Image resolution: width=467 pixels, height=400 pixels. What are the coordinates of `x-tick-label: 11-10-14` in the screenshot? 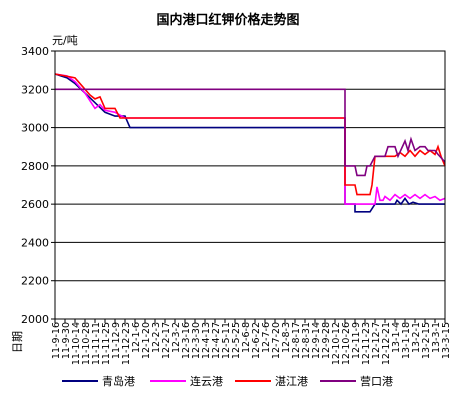 It's located at (76, 343).